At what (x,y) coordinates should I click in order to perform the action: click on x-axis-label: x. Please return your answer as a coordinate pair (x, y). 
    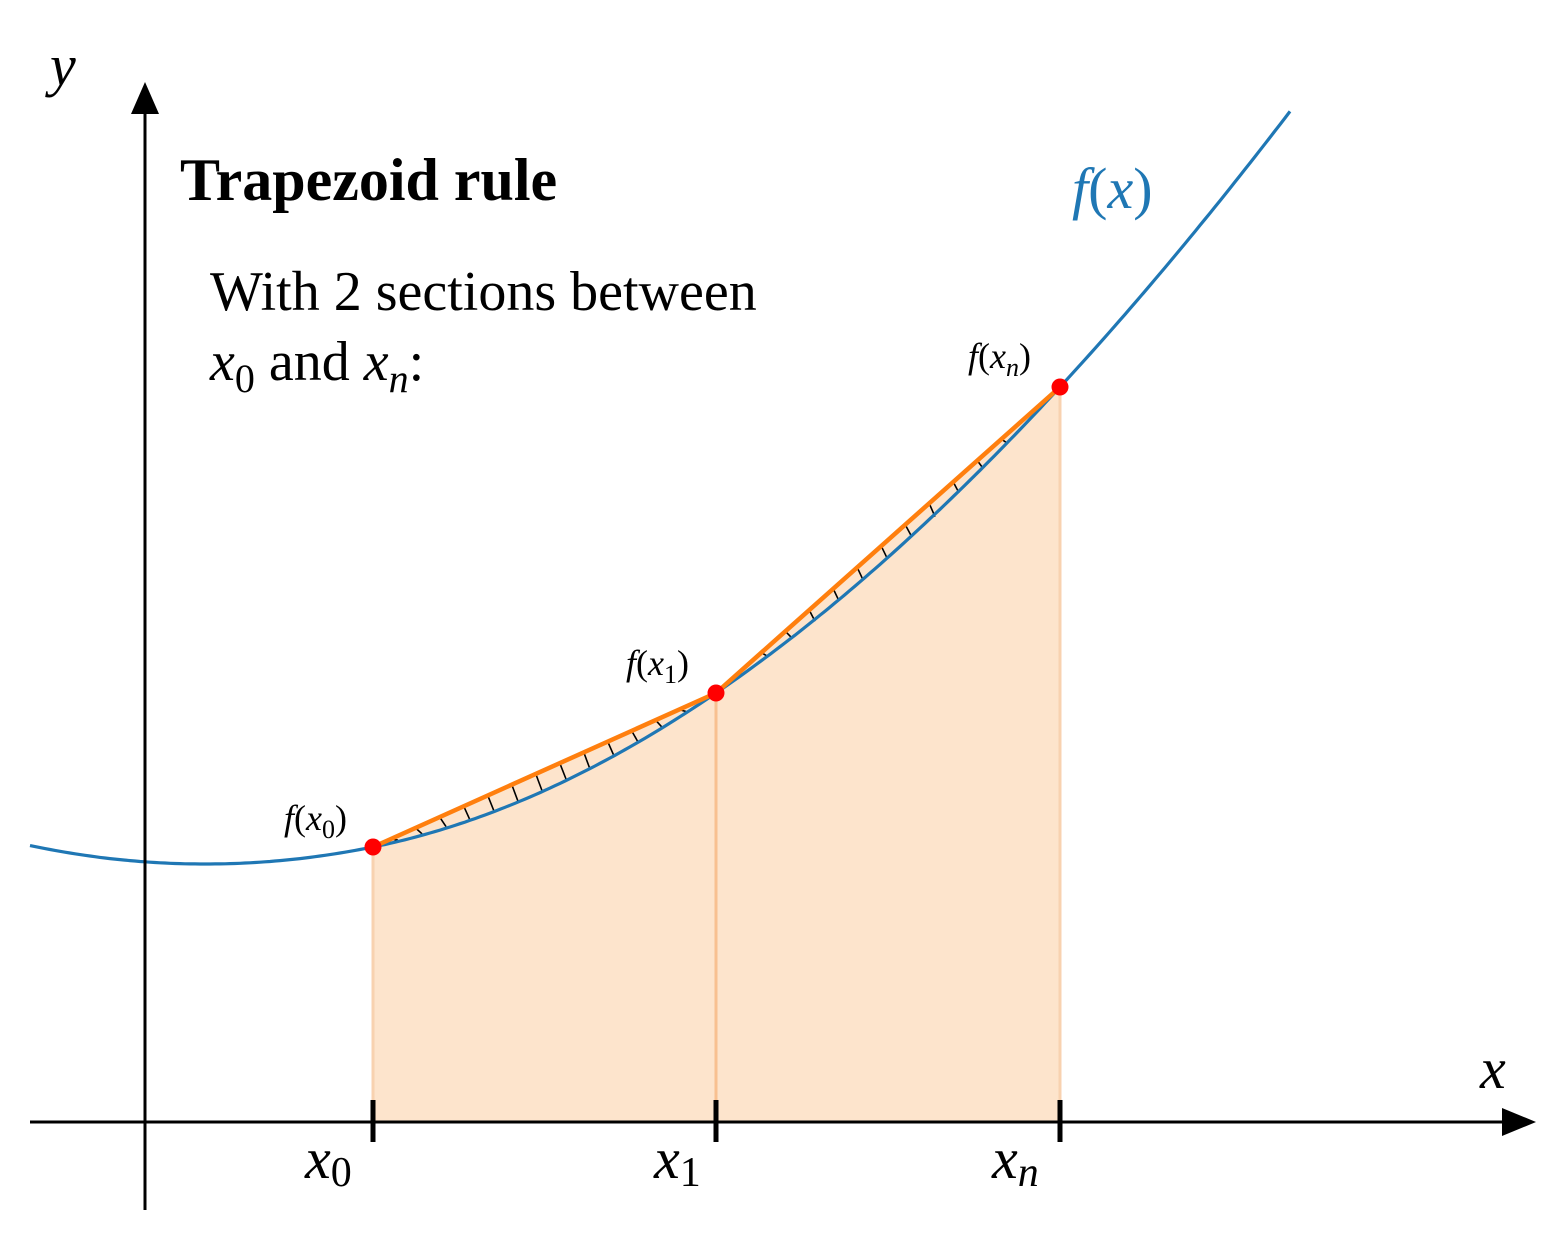
    Looking at the image, I should click on (1492, 1068).